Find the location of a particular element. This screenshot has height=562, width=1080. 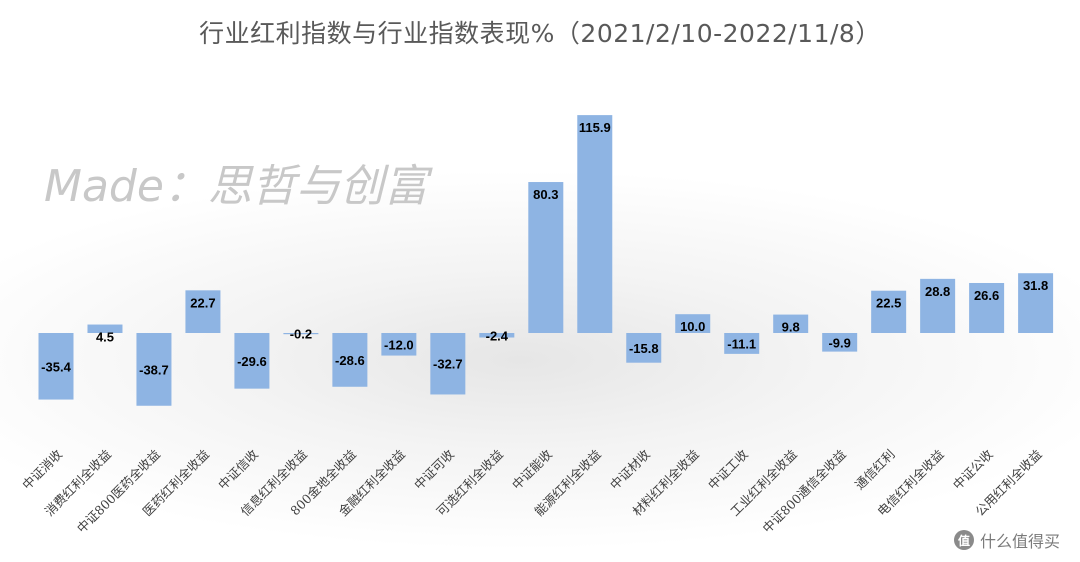

data-label-1: -35.4 is located at coordinates (56, 366).